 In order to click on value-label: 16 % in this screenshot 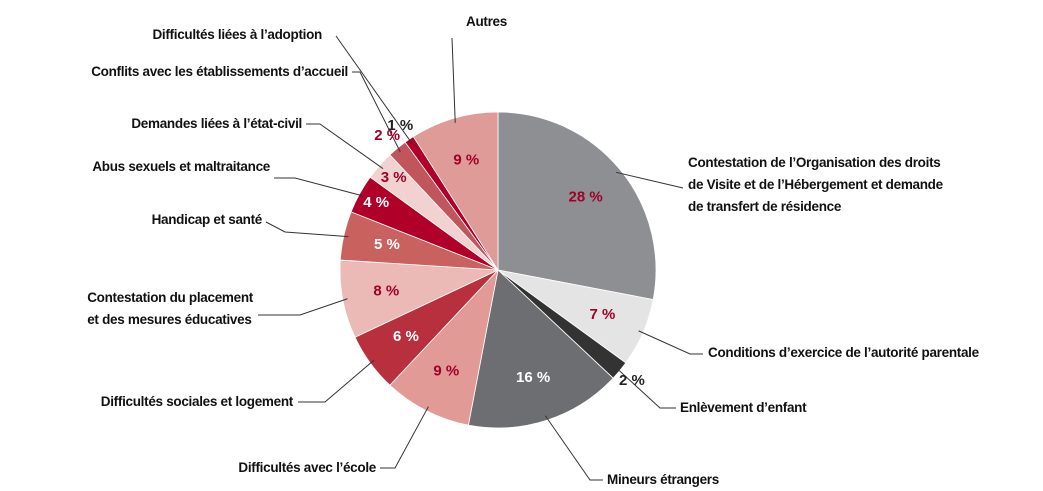, I will do `click(533, 377)`.